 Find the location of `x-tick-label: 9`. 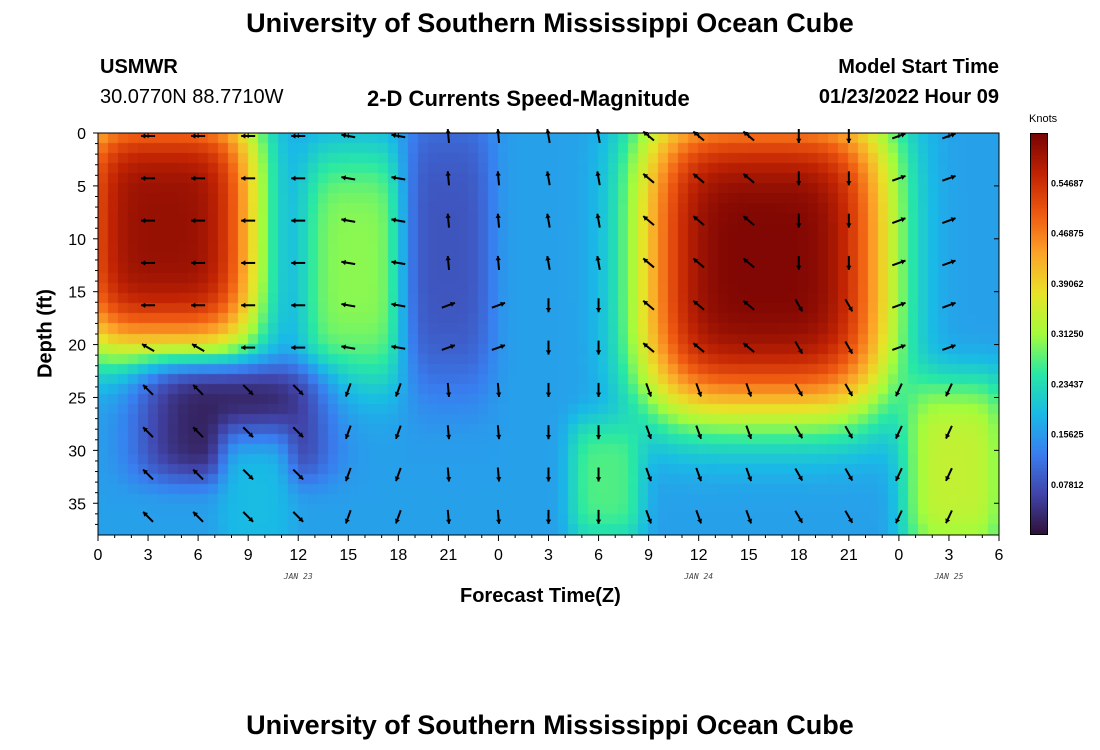

x-tick-label: 9 is located at coordinates (248, 555).